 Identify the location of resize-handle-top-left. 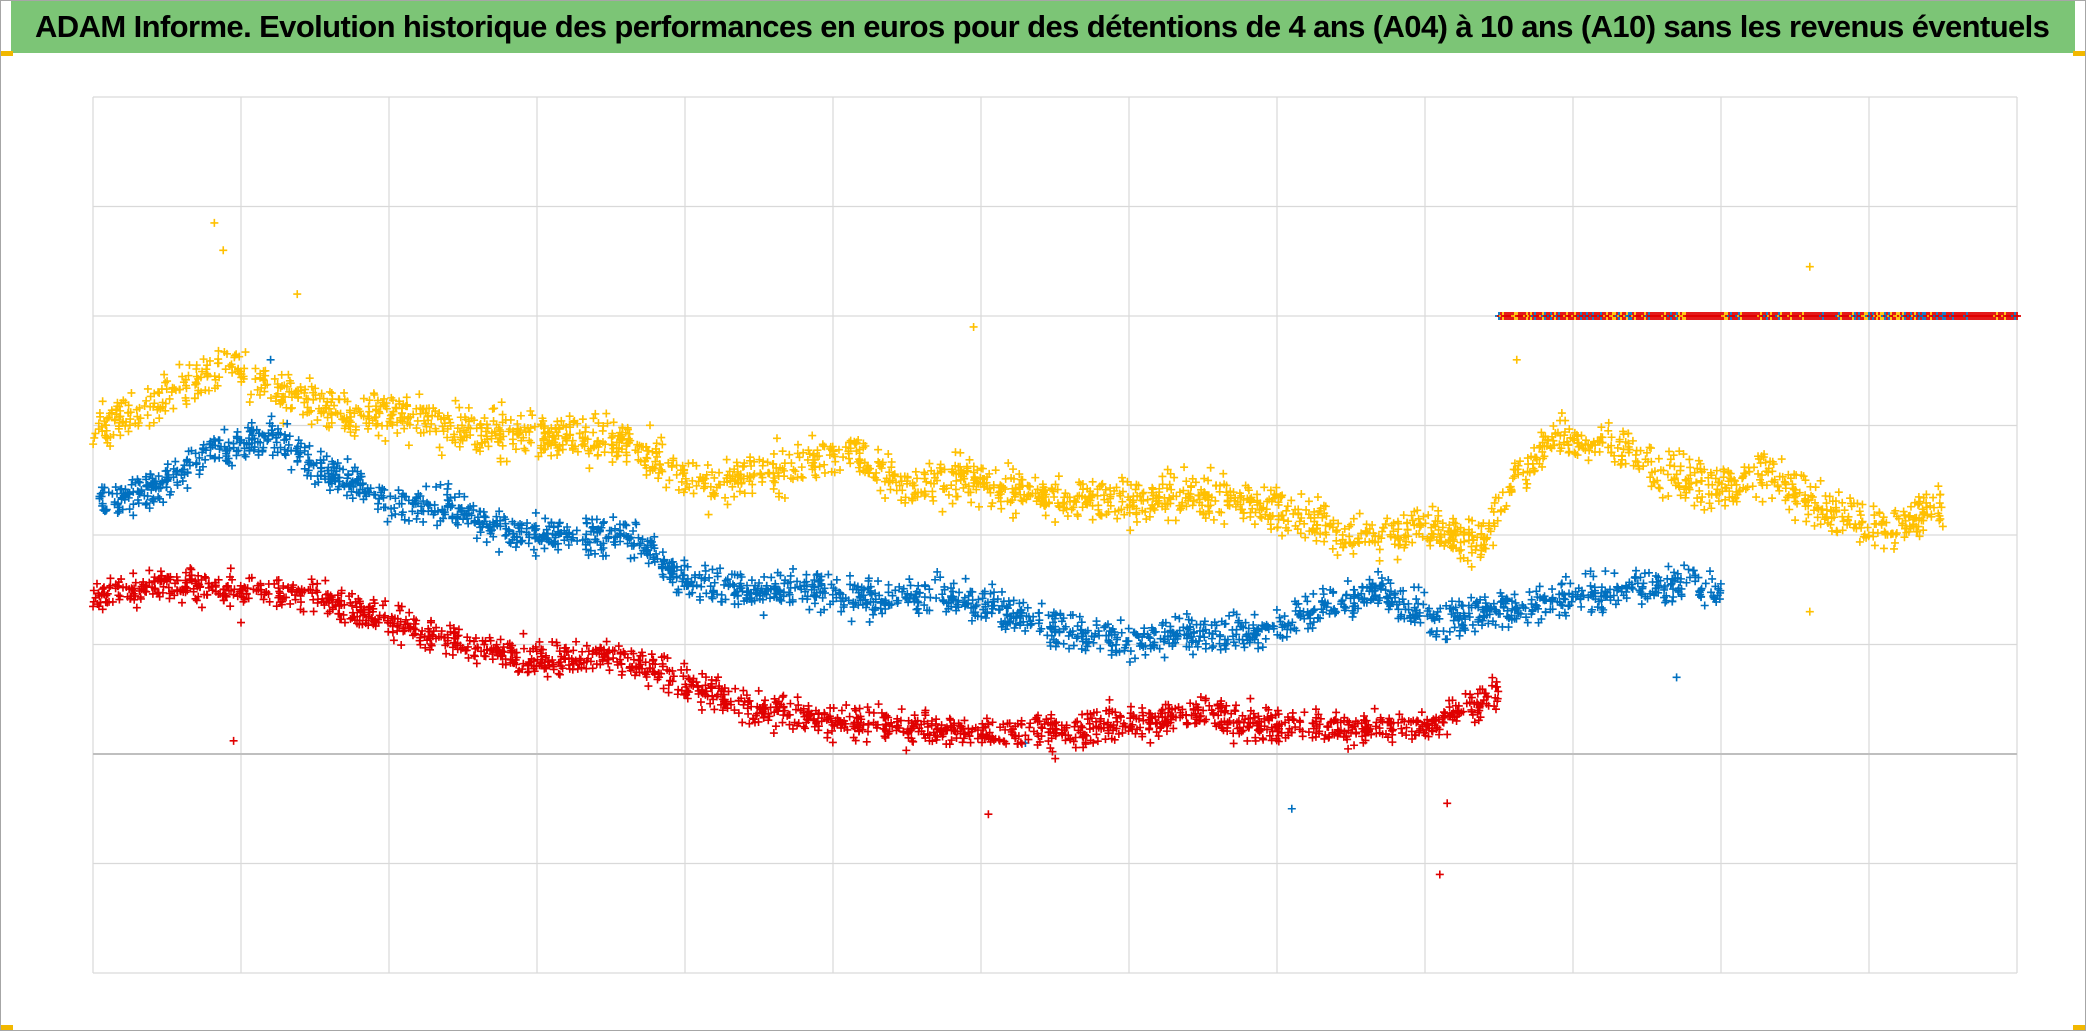
(7, 53).